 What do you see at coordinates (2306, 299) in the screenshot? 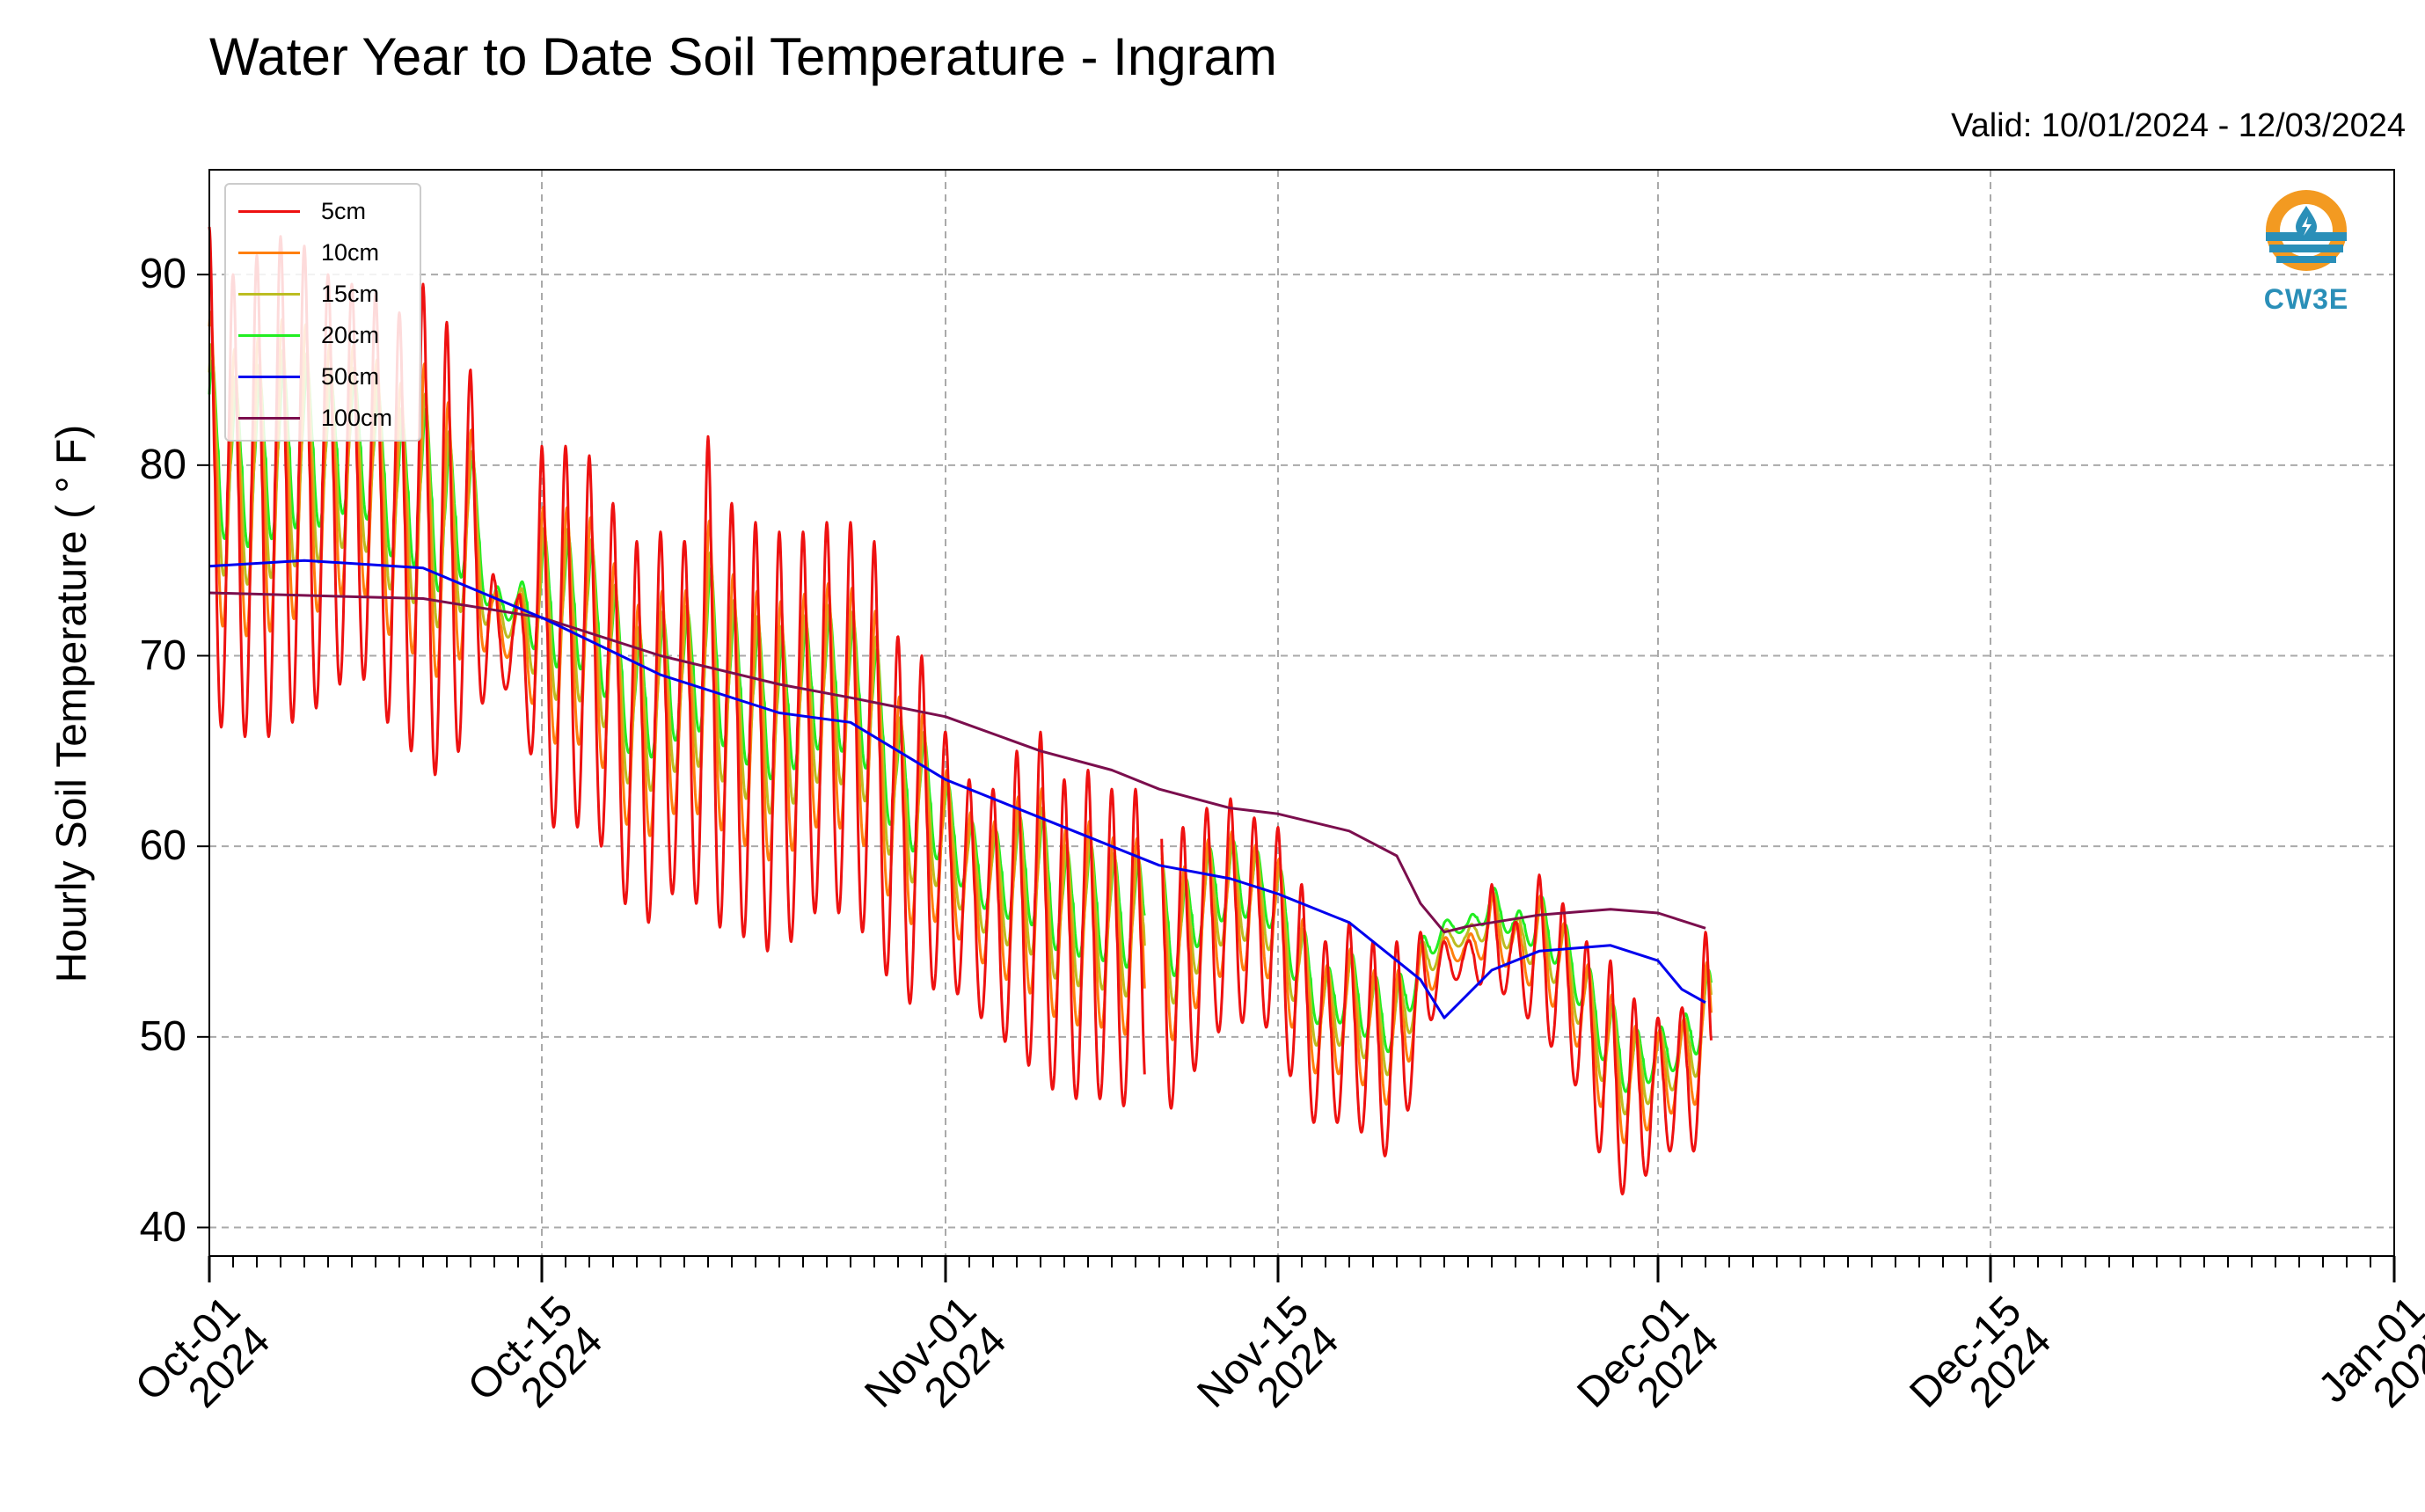
I see `logo-text: CW3E` at bounding box center [2306, 299].